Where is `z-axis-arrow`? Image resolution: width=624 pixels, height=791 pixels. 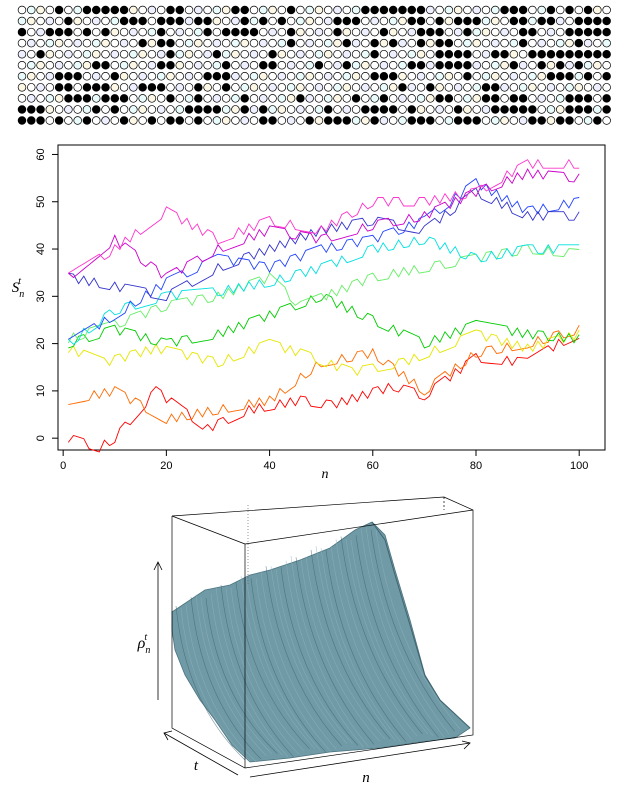
z-axis-arrow is located at coordinates (158, 630).